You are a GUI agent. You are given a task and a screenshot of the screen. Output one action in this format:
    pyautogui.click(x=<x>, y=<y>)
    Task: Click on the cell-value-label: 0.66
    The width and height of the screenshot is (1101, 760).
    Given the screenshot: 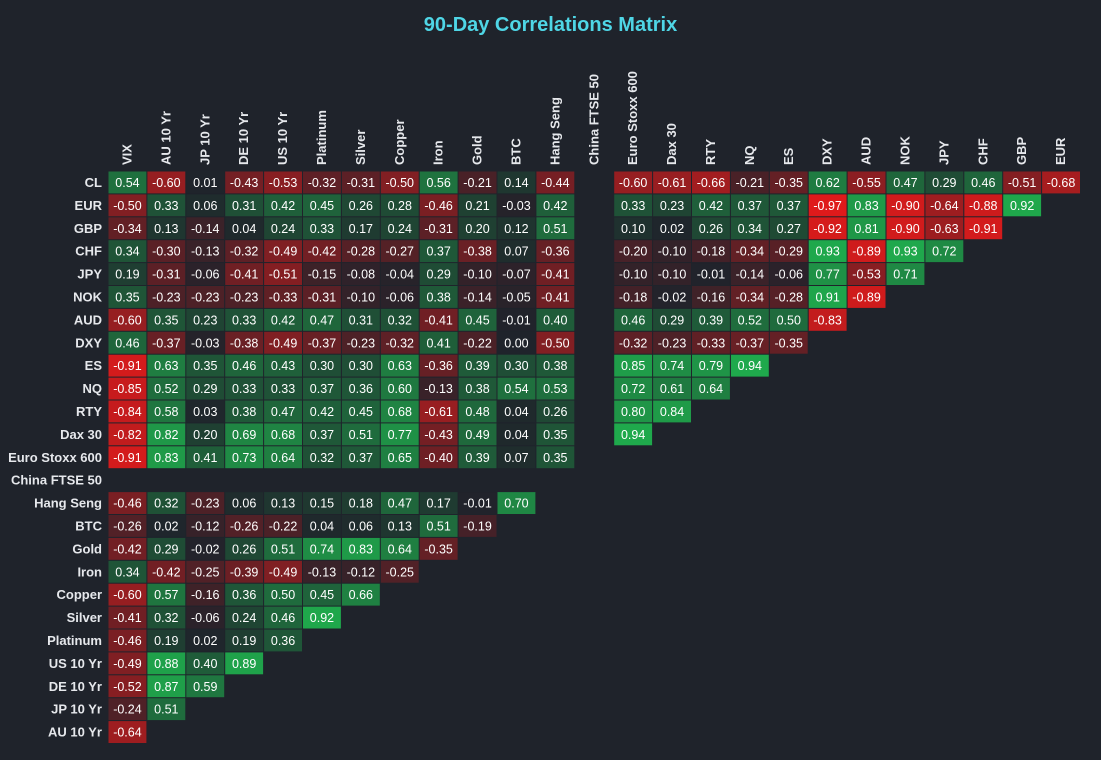 What is the action you would take?
    pyautogui.click(x=361, y=595)
    